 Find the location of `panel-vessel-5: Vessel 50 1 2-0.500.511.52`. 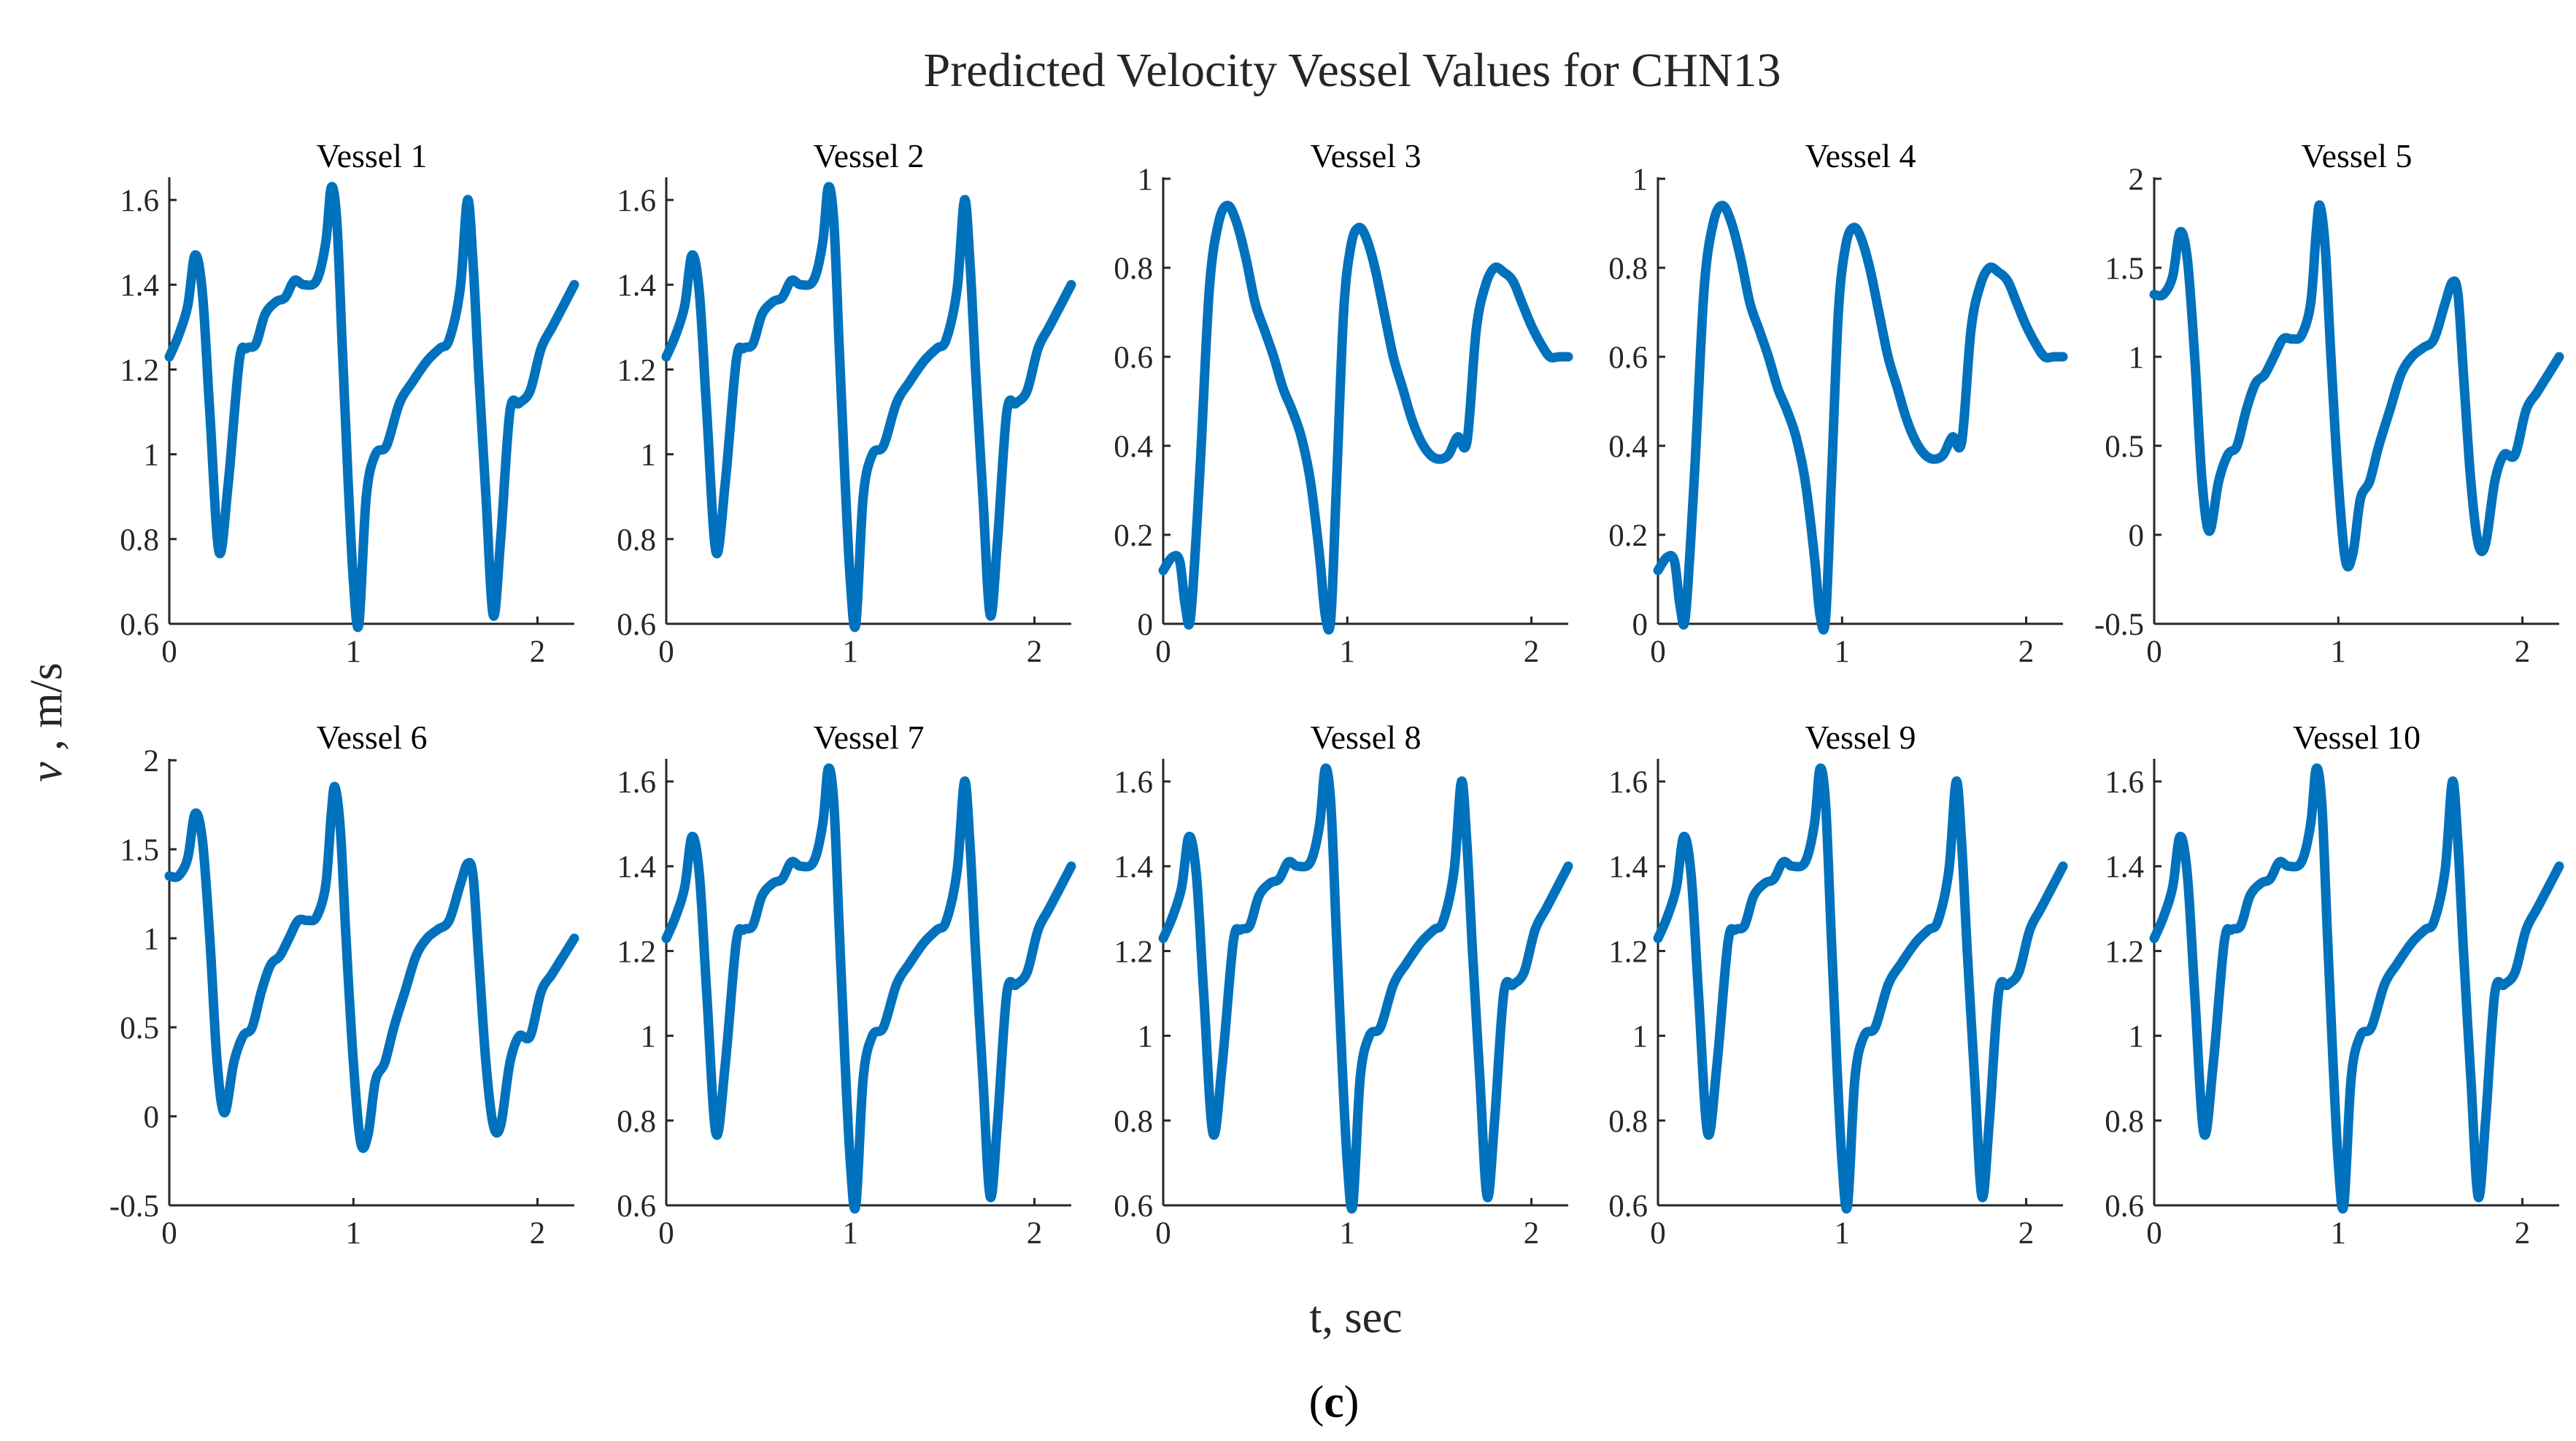

panel-vessel-5: Vessel 50 1 2-0.500.511.52 is located at coordinates (2329, 403).